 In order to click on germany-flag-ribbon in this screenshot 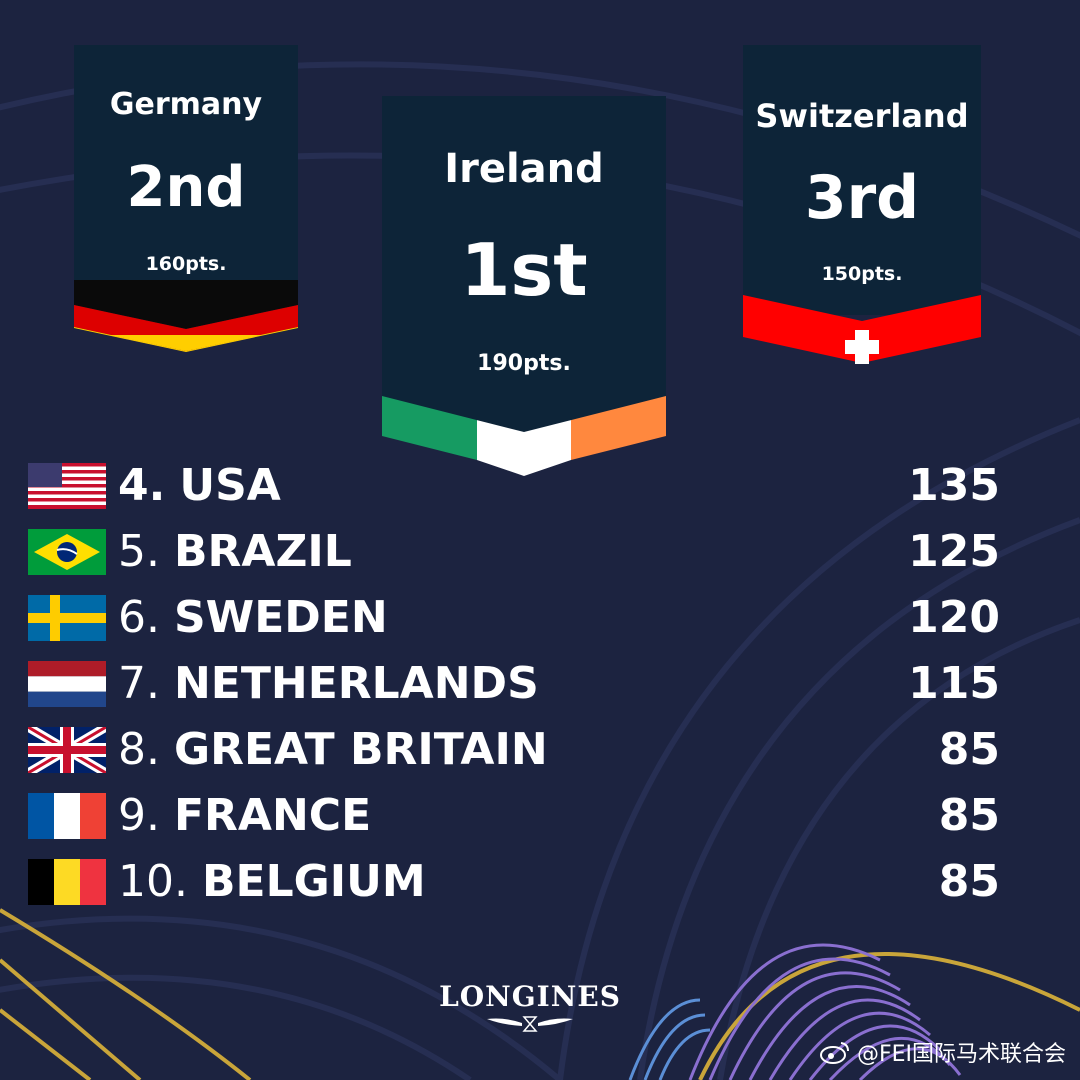, I will do `click(186, 316)`.